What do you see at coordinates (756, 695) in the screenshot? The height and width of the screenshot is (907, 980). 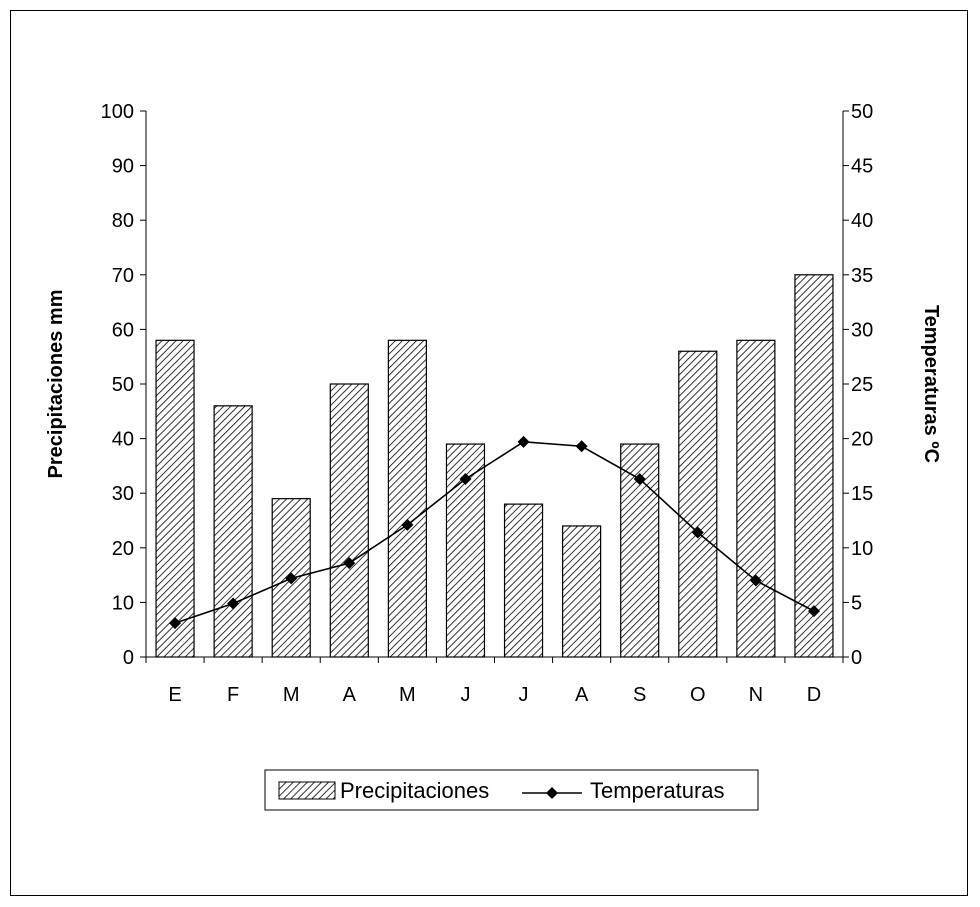 I see `x-tick-label: N` at bounding box center [756, 695].